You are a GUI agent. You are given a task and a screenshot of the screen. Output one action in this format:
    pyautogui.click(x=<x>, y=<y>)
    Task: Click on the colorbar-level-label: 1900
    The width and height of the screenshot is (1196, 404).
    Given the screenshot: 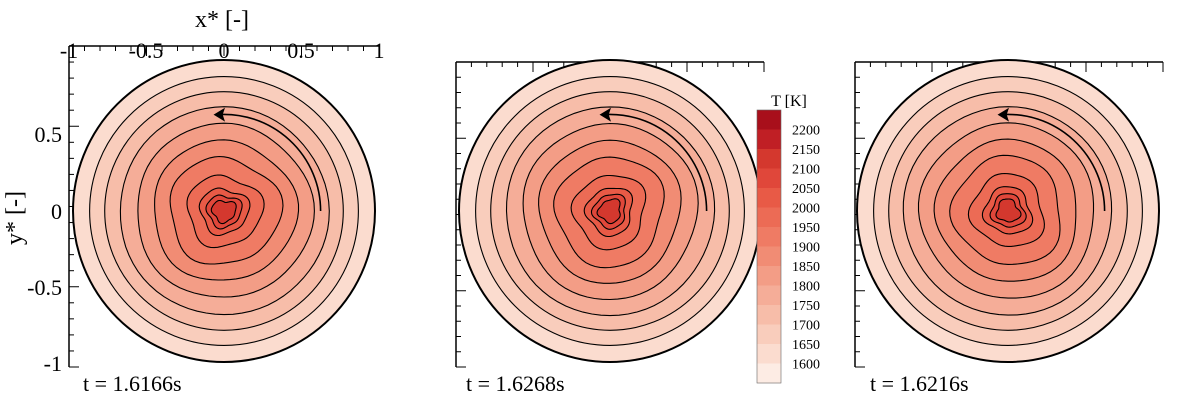 What is the action you would take?
    pyautogui.click(x=806, y=248)
    